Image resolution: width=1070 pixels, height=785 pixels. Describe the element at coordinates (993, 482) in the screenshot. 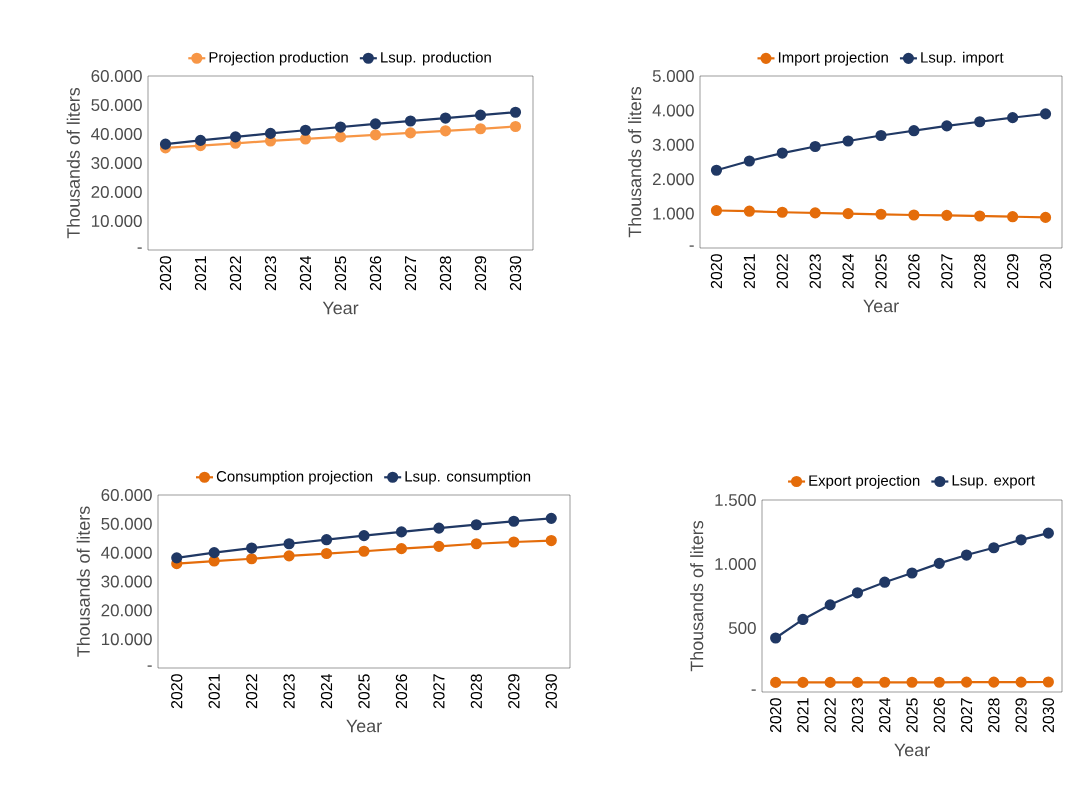

I see `legend-label: Lsup. export` at that location.